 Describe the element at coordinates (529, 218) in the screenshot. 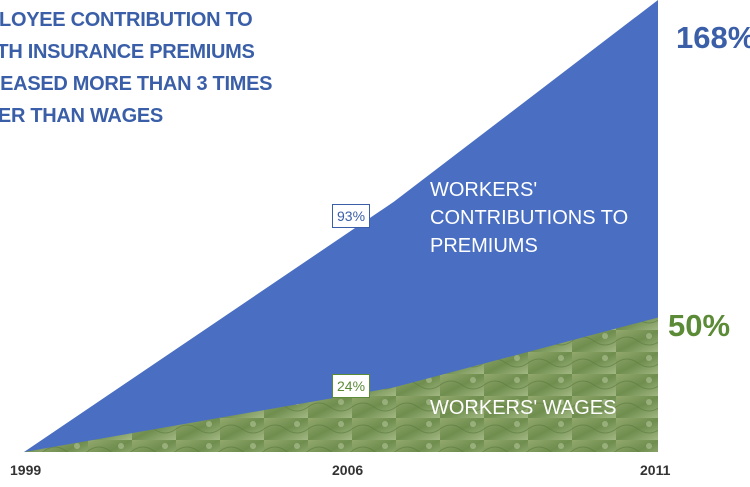

I see `premiums-series-label: WORKERS' CONTRIBUTIONS TO PREMIUMS` at that location.